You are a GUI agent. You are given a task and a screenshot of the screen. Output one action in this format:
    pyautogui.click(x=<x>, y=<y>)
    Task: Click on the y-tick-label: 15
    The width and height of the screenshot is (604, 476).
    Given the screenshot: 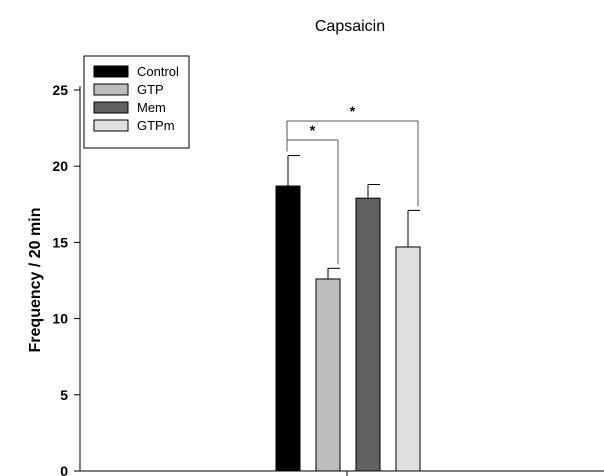 What is the action you would take?
    pyautogui.click(x=60, y=242)
    